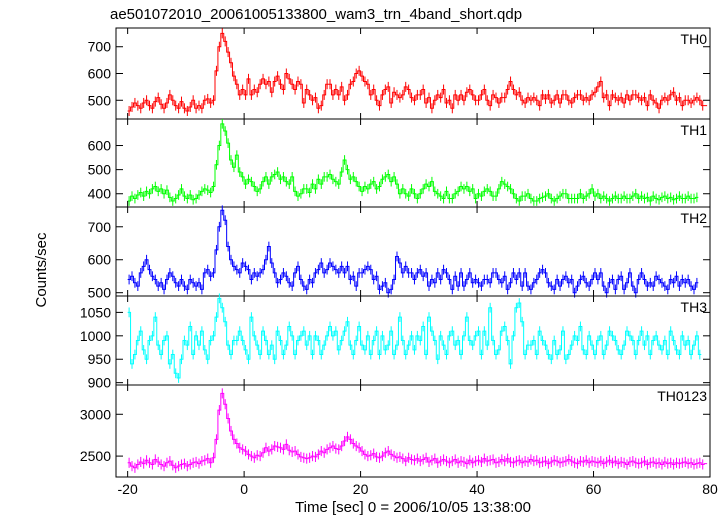 The height and width of the screenshot is (521, 727). I want to click on y-tick-label: 3000, so click(95, 414).